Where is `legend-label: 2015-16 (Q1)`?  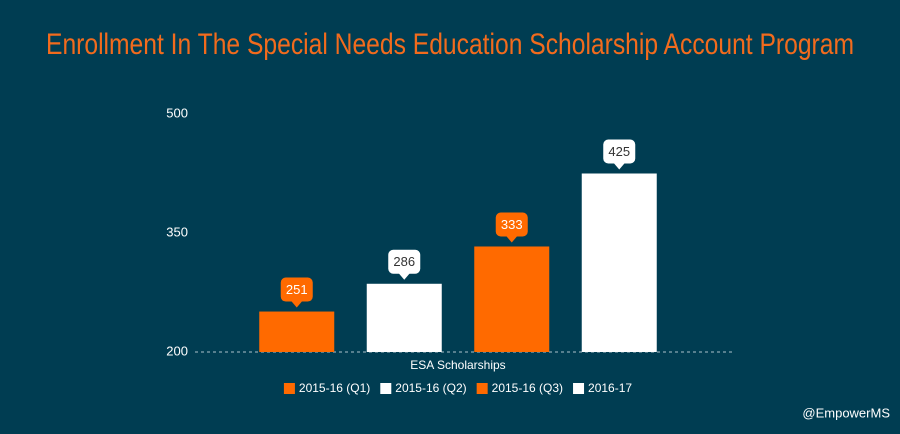
legend-label: 2015-16 (Q1) is located at coordinates (334, 388).